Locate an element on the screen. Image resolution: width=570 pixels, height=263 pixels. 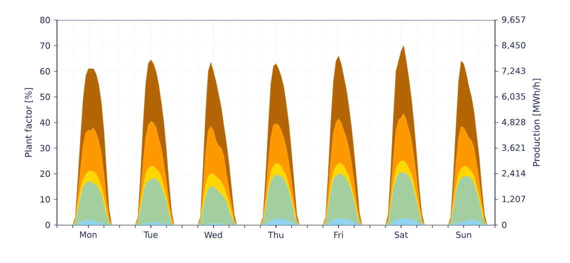
y2-tick-label: 6,035 is located at coordinates (514, 97).